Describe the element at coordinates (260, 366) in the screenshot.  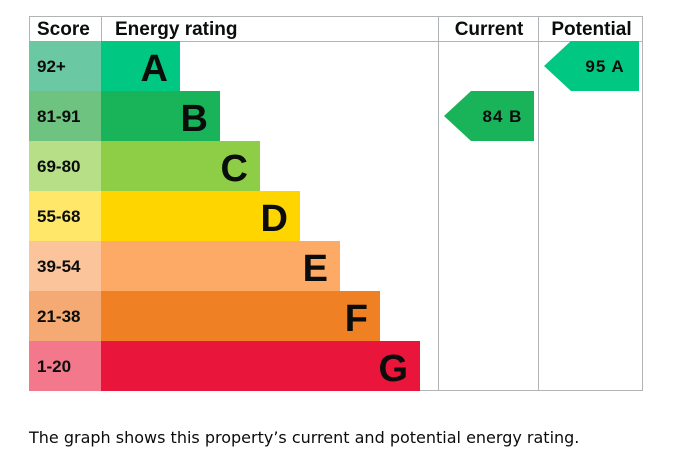
I see `band-bar-g` at that location.